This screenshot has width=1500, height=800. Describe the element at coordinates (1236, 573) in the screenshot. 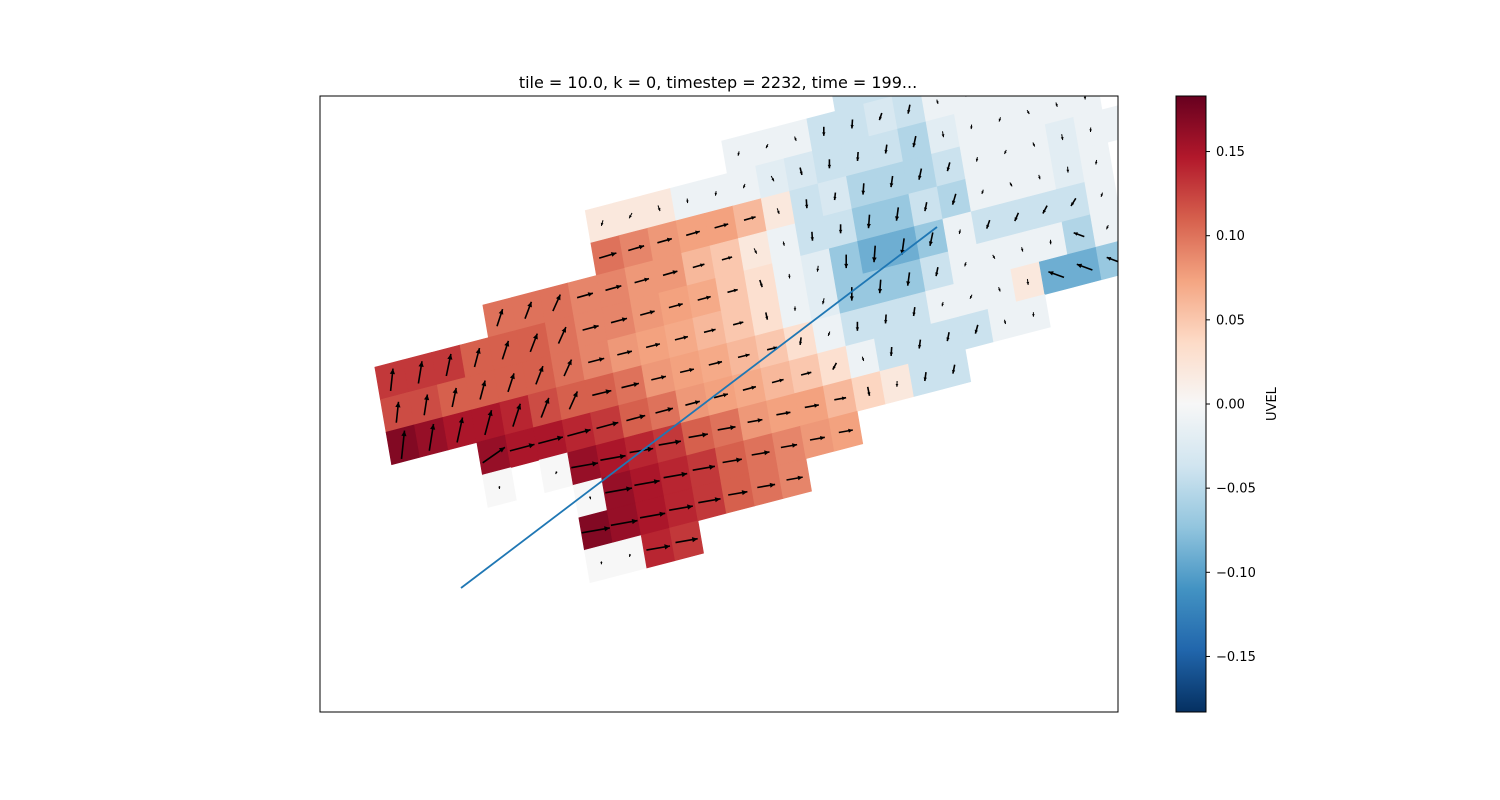

I see `colorbar-tick-label: −0.10` at that location.